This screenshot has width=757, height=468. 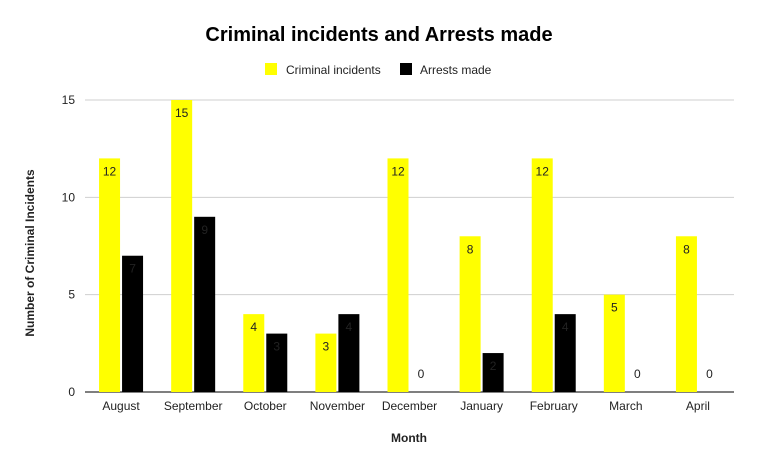 What do you see at coordinates (132, 269) in the screenshot?
I see `bar-value-label: 7` at bounding box center [132, 269].